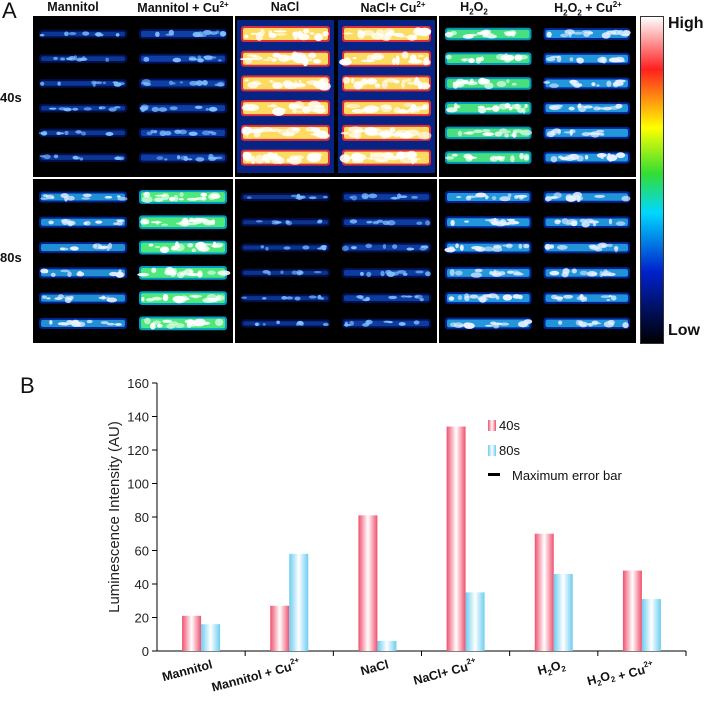  I want to click on legend-error-bar-label: Maximum error bar, so click(567, 475).